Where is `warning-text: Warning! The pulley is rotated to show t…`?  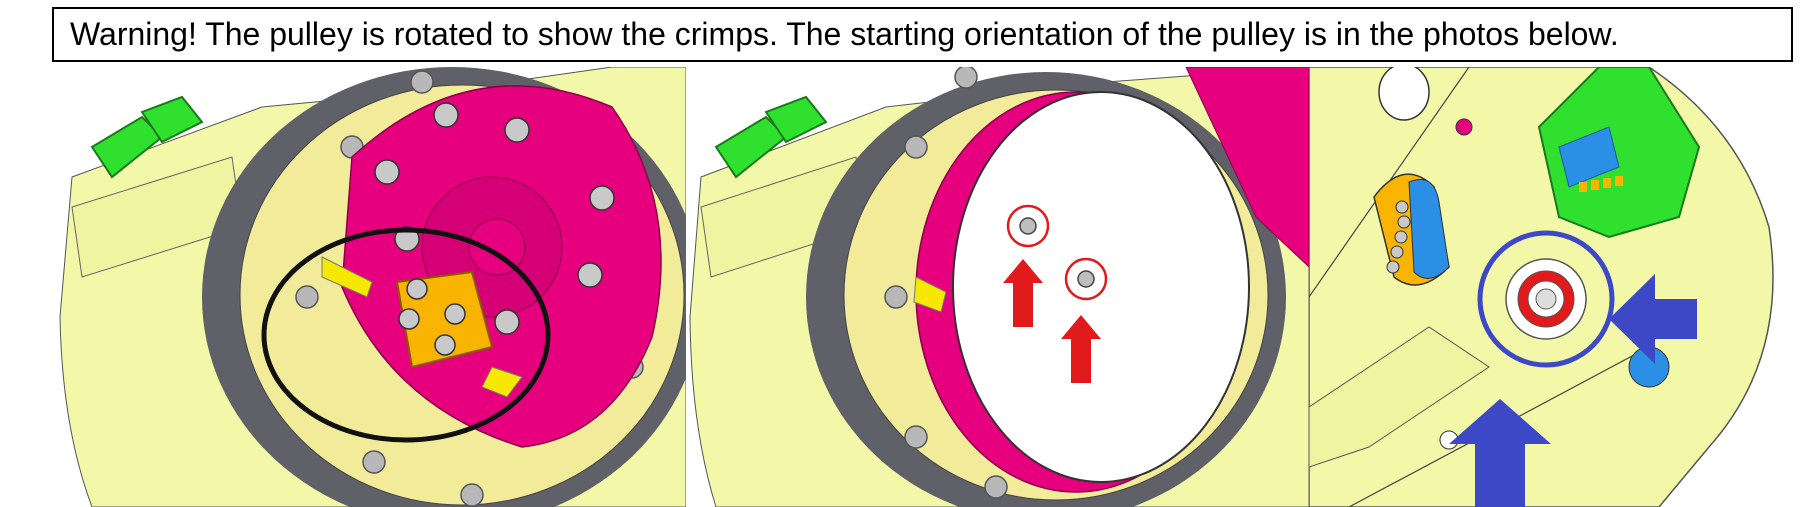
warning-text: Warning! The pulley is rotated to show t… is located at coordinates (844, 34).